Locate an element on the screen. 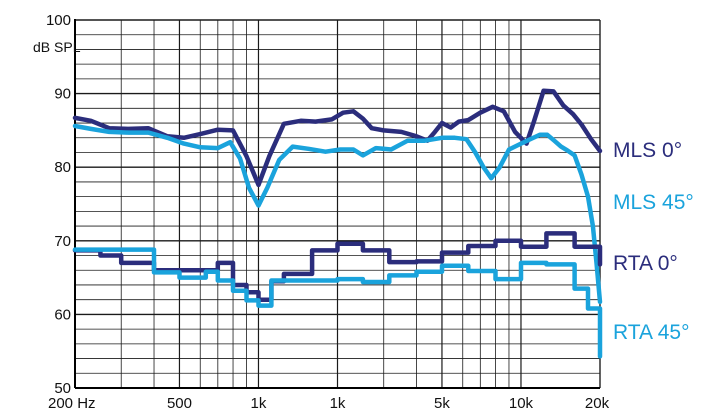 This screenshot has width=716, height=412. x-tick-label: 5k is located at coordinates (442, 403).